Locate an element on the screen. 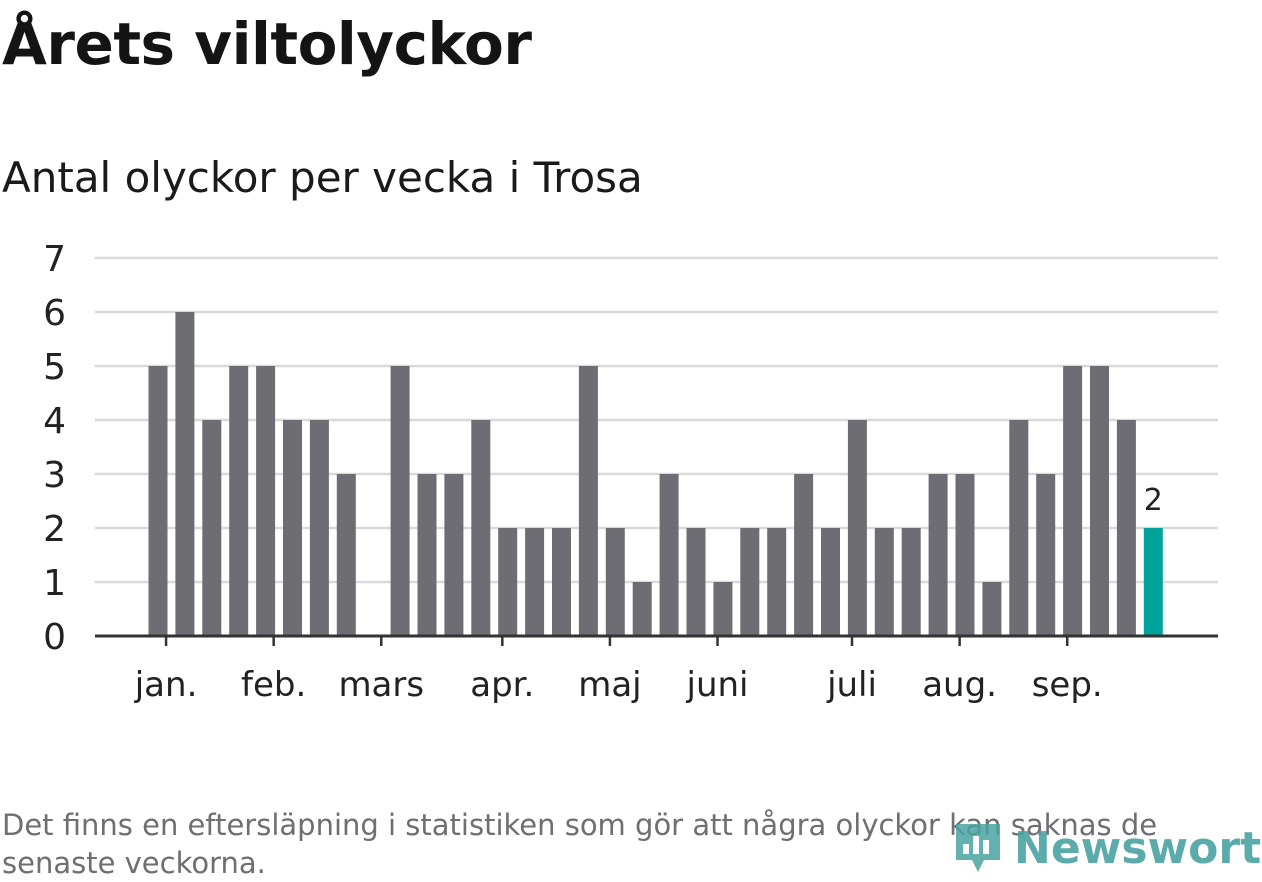  data-label: 2 is located at coordinates (1153, 500).